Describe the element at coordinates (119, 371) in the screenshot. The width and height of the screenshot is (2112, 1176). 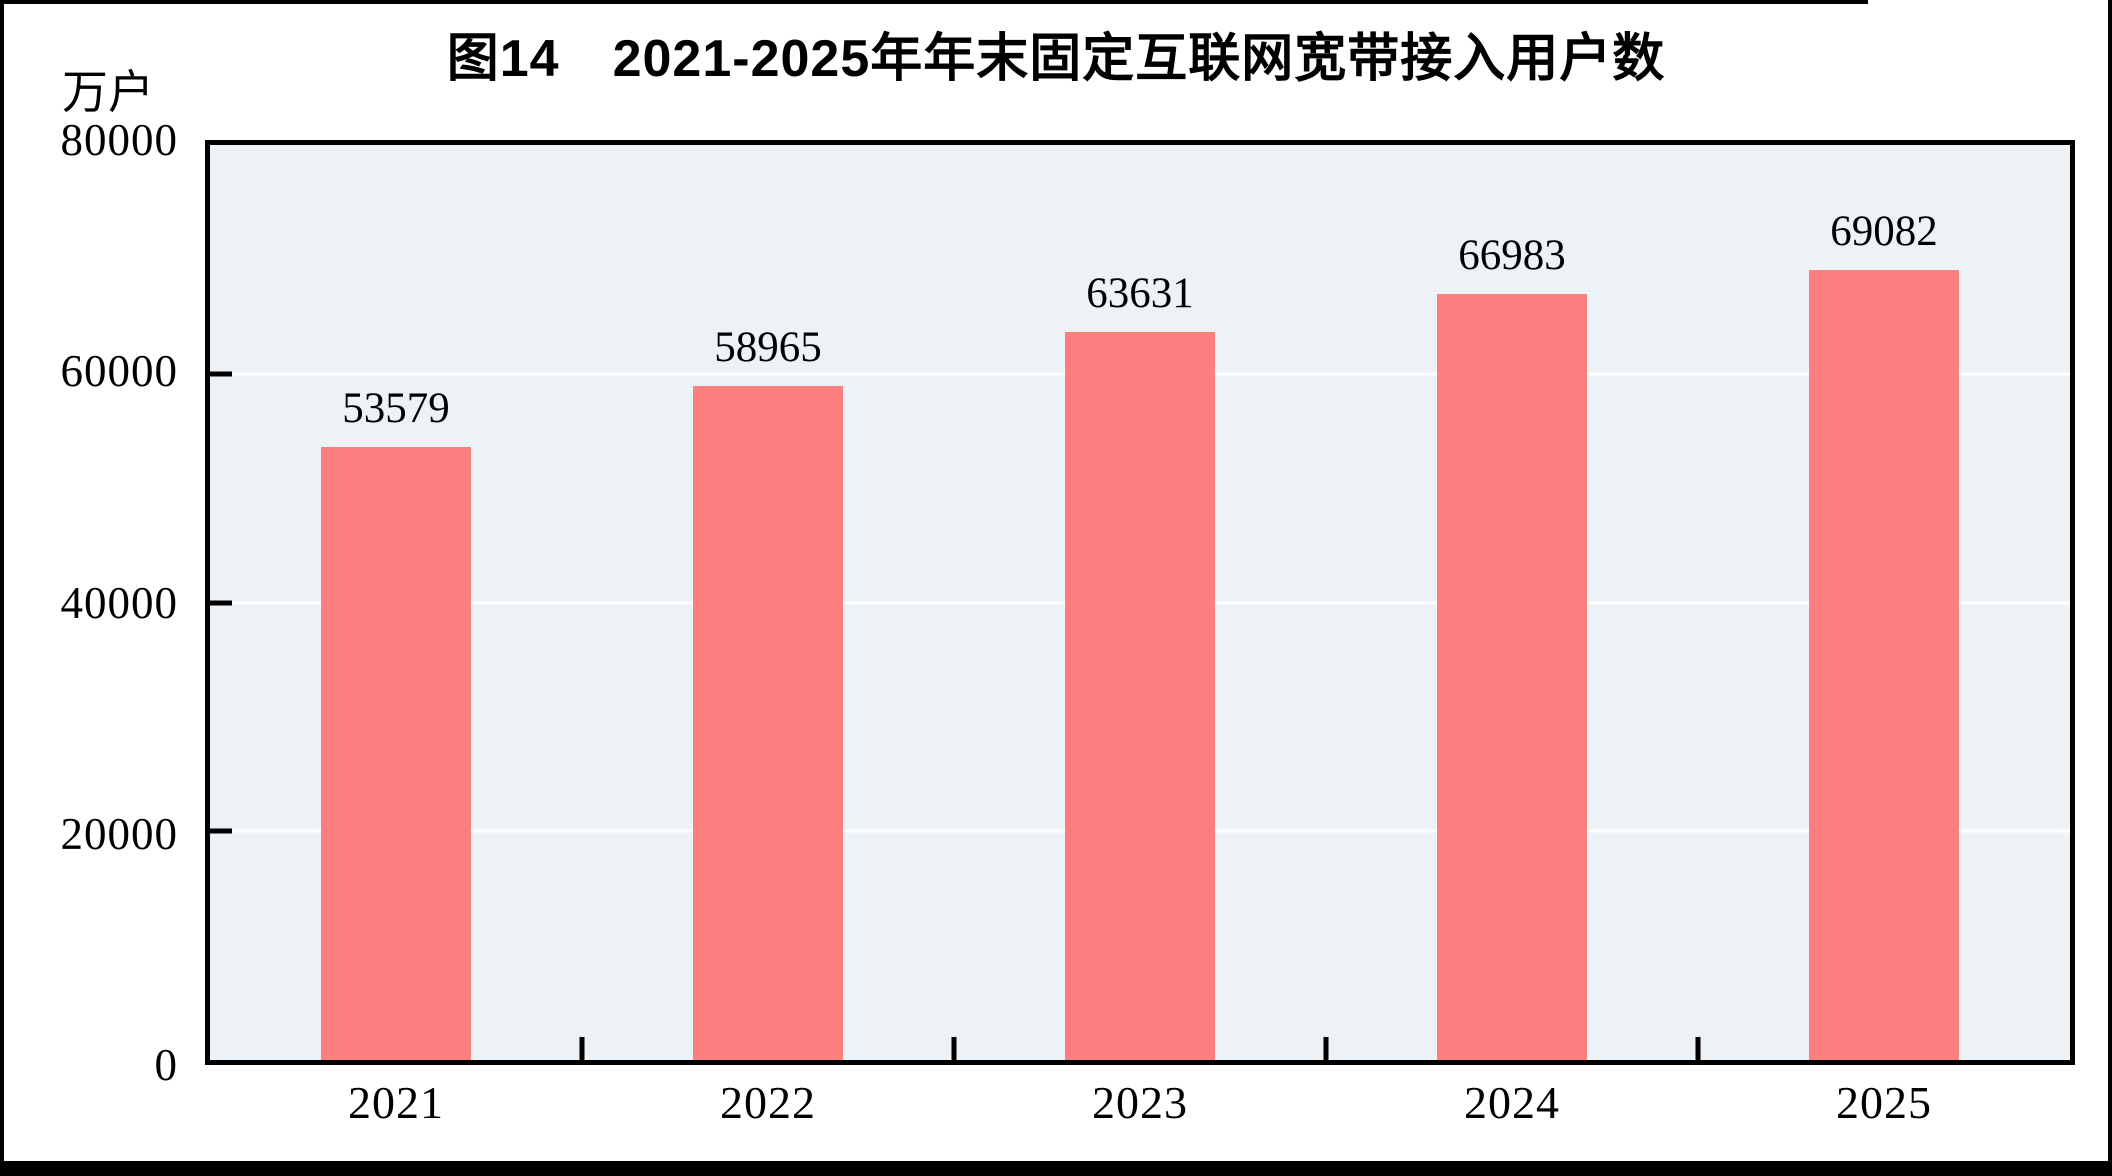
I see `y-axis-label-60000: 60000` at that location.